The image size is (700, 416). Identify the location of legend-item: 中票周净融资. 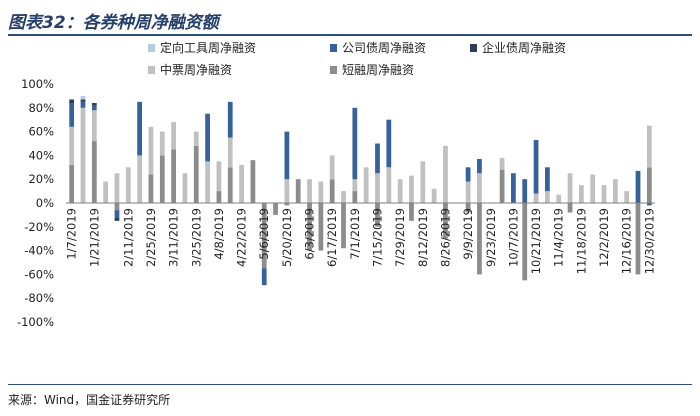
(190, 69).